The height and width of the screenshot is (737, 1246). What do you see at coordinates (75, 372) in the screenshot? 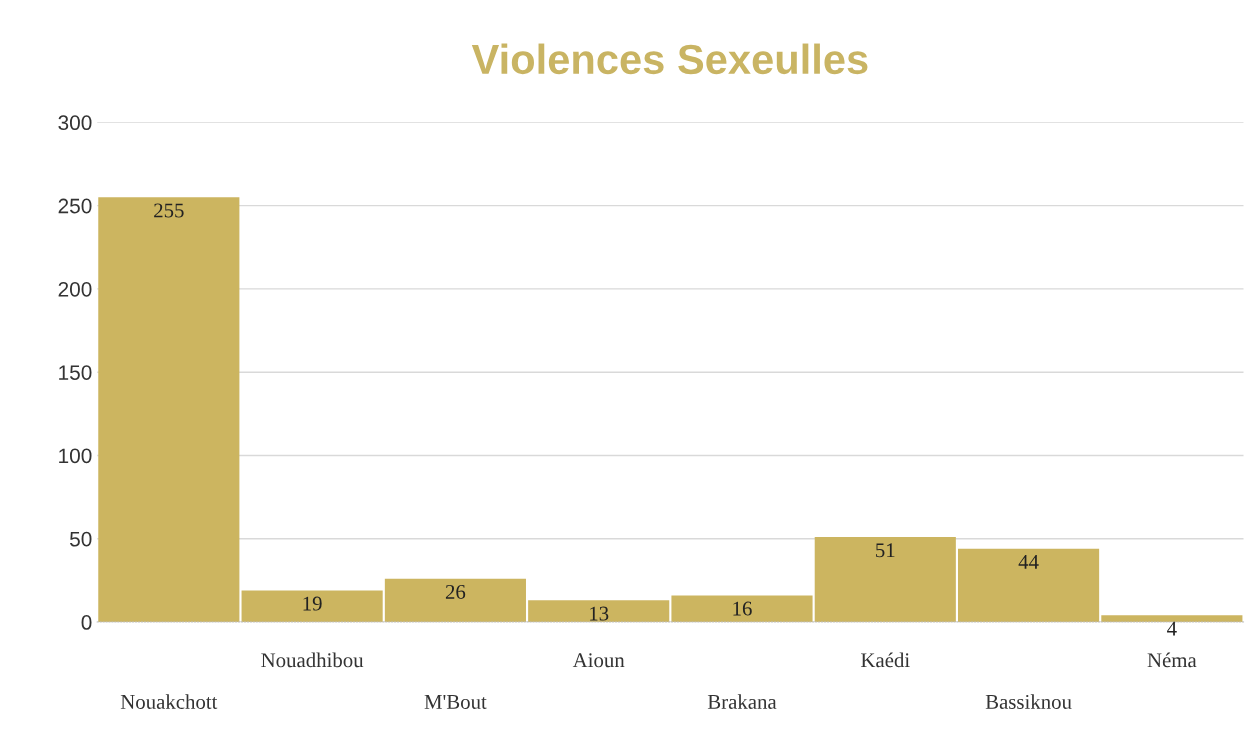
I see `y-tick-label: 150` at bounding box center [75, 372].